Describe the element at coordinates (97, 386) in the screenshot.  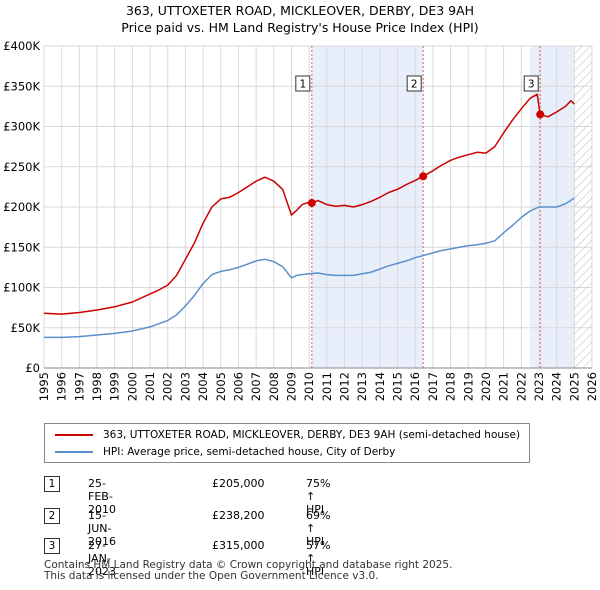
I see `x-tick-label: 1998` at that location.